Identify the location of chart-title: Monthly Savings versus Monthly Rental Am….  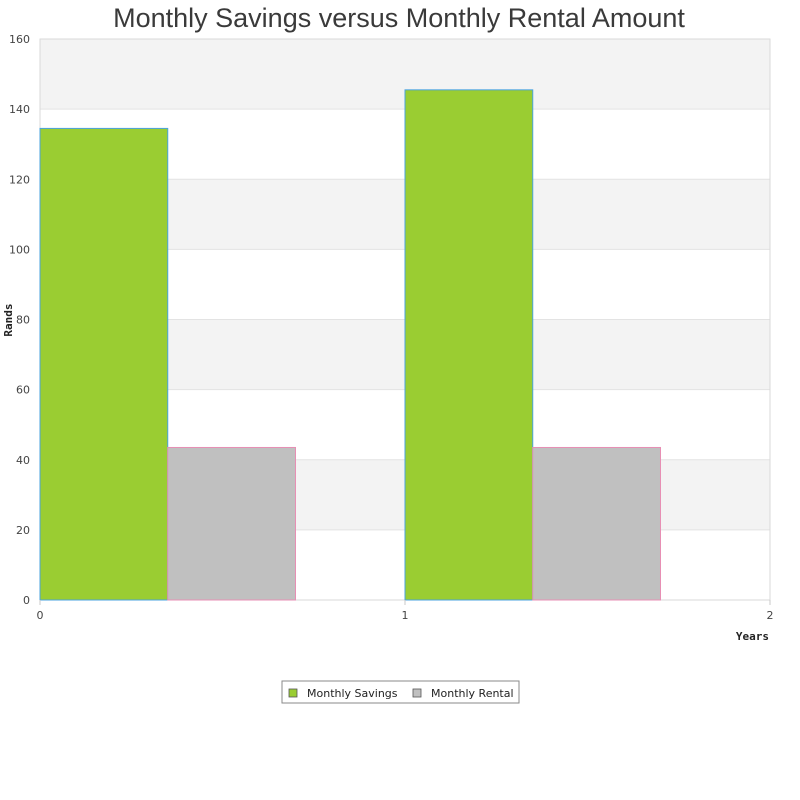
(399, 18).